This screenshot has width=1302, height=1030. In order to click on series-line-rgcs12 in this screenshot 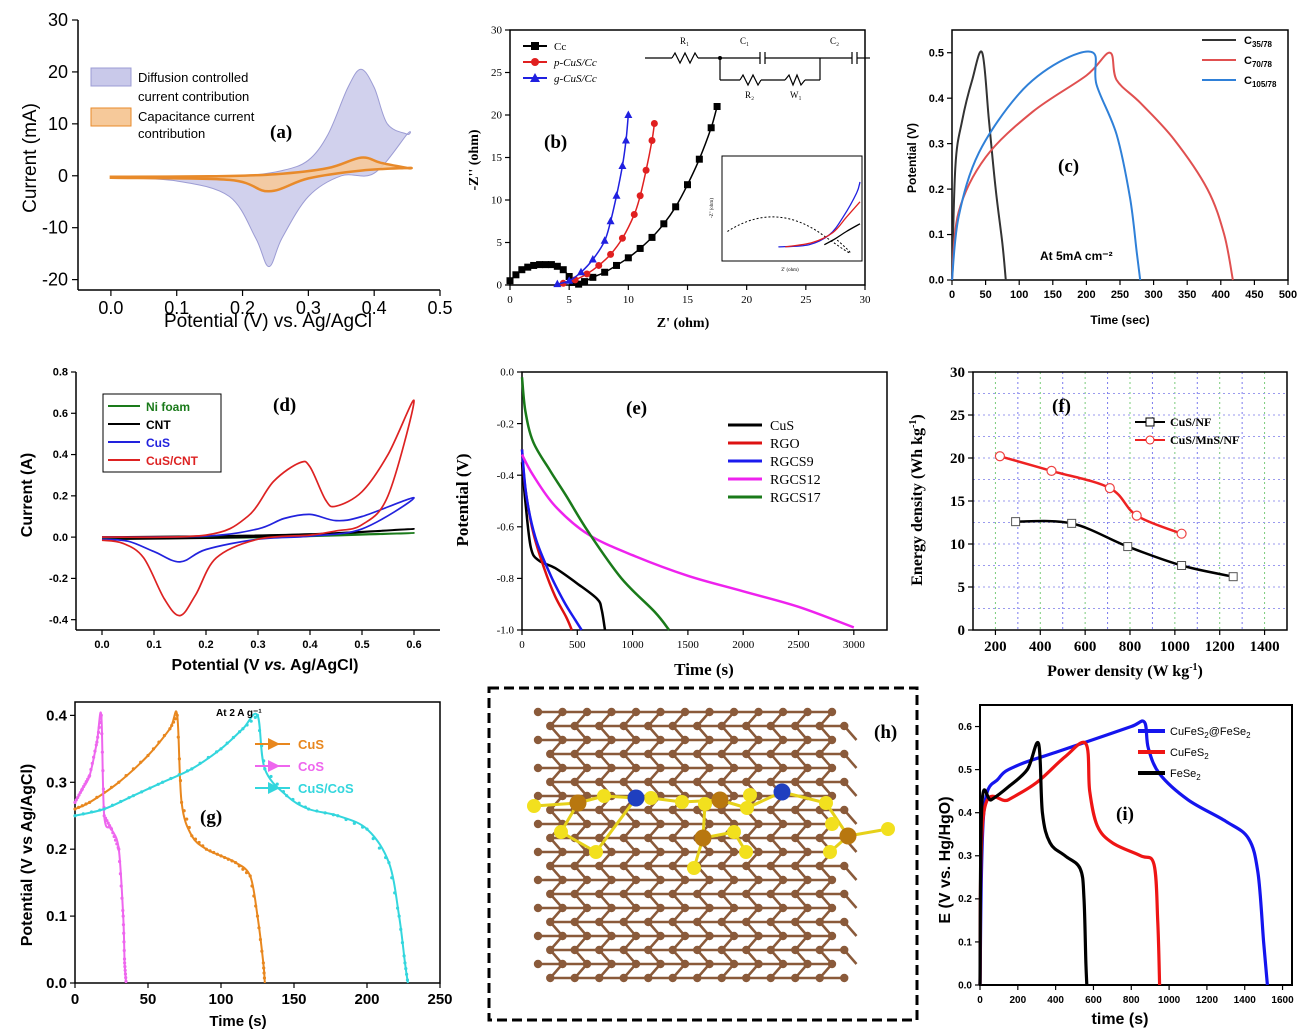, I will do `click(687, 541)`.